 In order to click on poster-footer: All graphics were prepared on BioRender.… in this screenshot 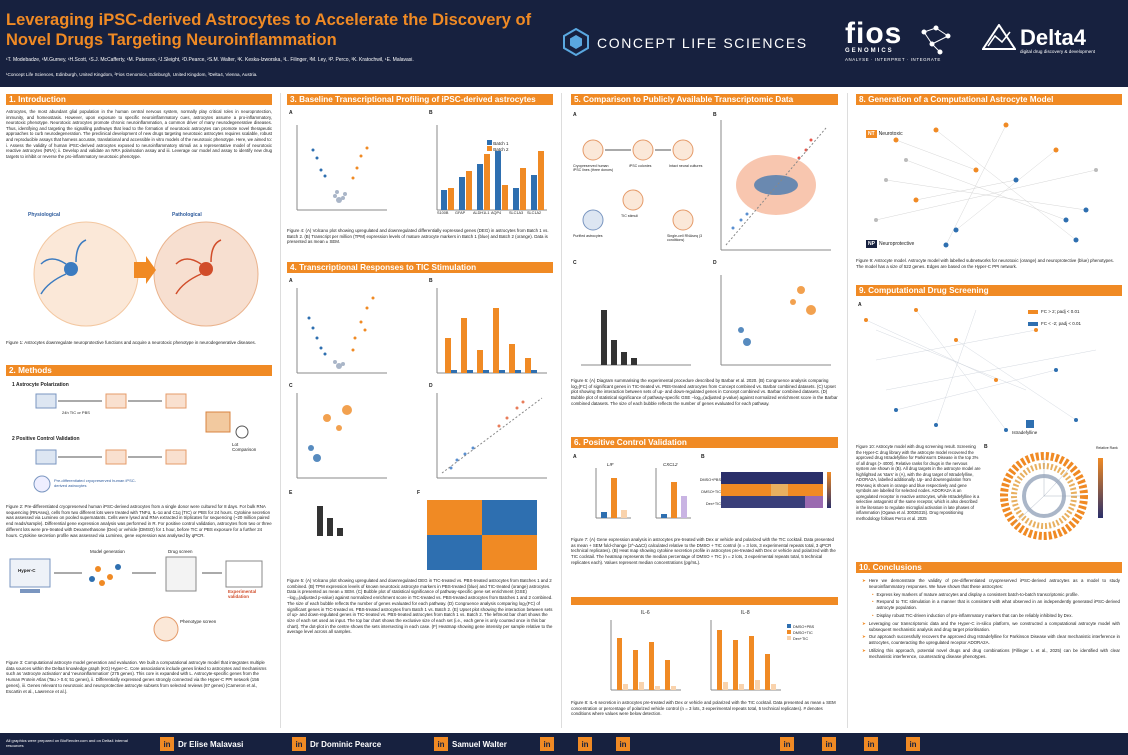, I will do `click(564, 744)`.